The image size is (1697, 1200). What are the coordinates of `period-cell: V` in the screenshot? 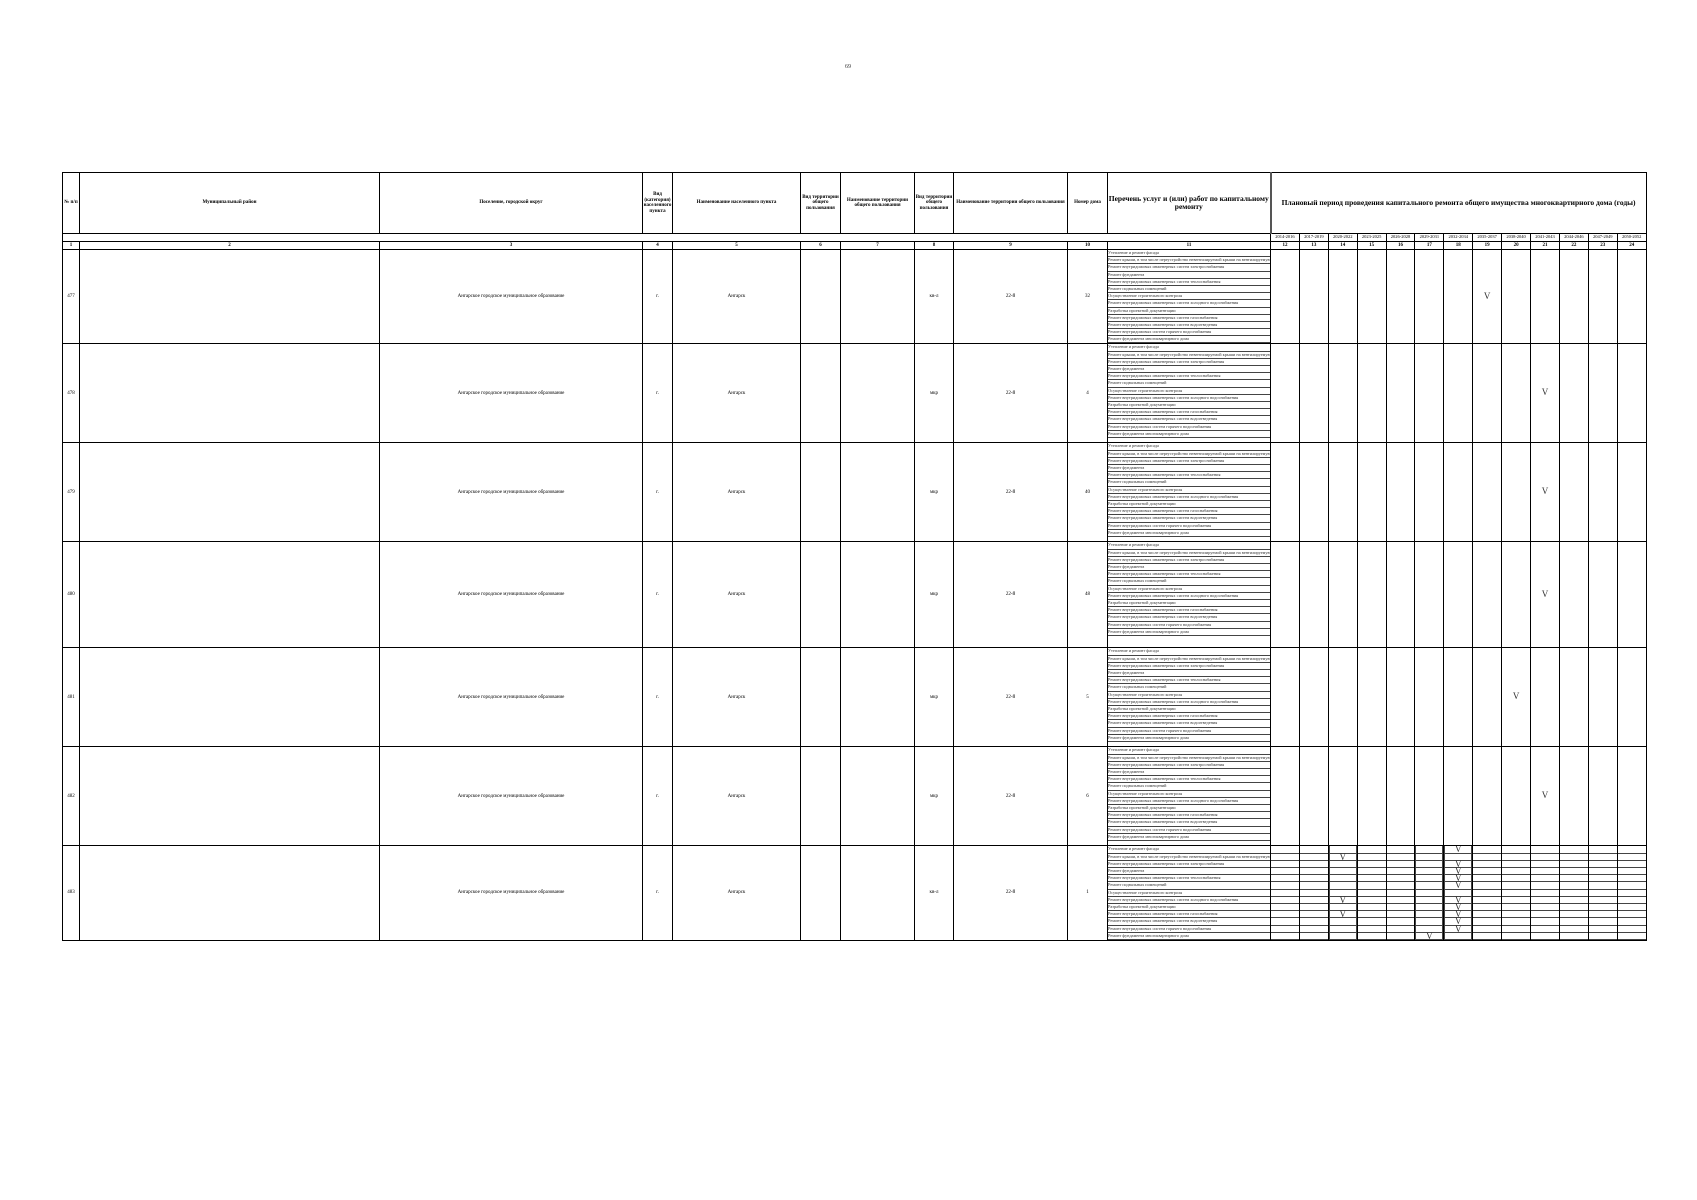 It's located at (1545, 595).